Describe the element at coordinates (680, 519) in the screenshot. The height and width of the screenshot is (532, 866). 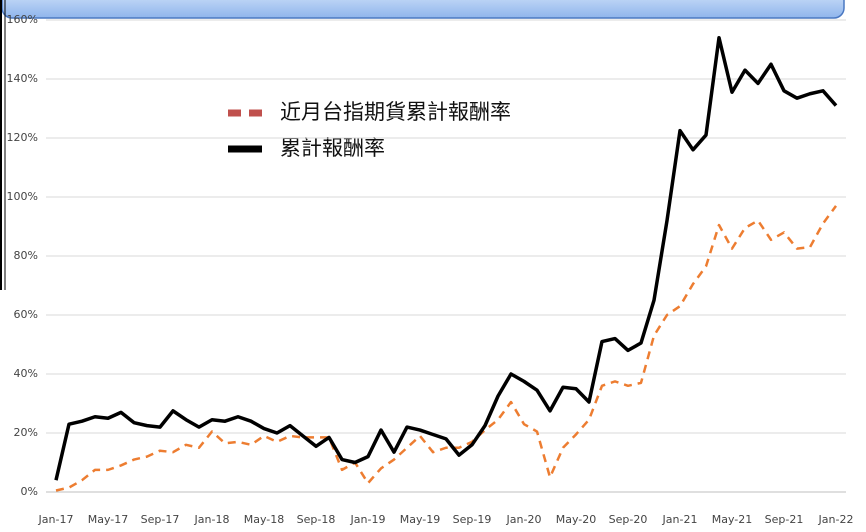
I see `x-tick-label: Jan-21` at that location.